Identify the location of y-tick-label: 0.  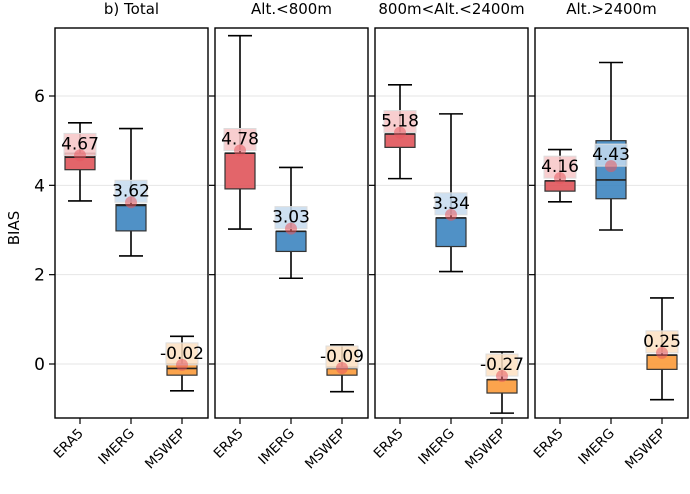
(39, 365).